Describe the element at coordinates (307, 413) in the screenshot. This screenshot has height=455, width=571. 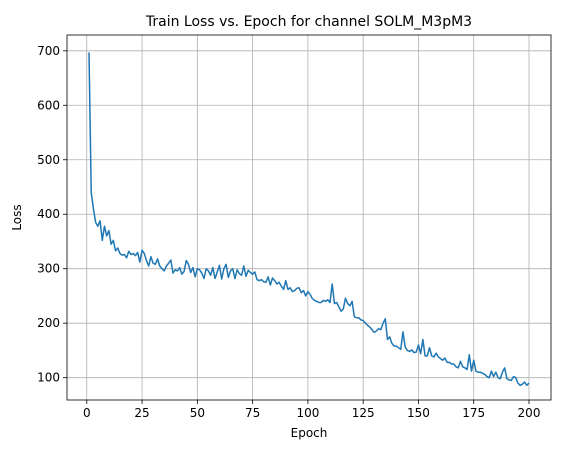
I see `x-tick-label: 100` at that location.